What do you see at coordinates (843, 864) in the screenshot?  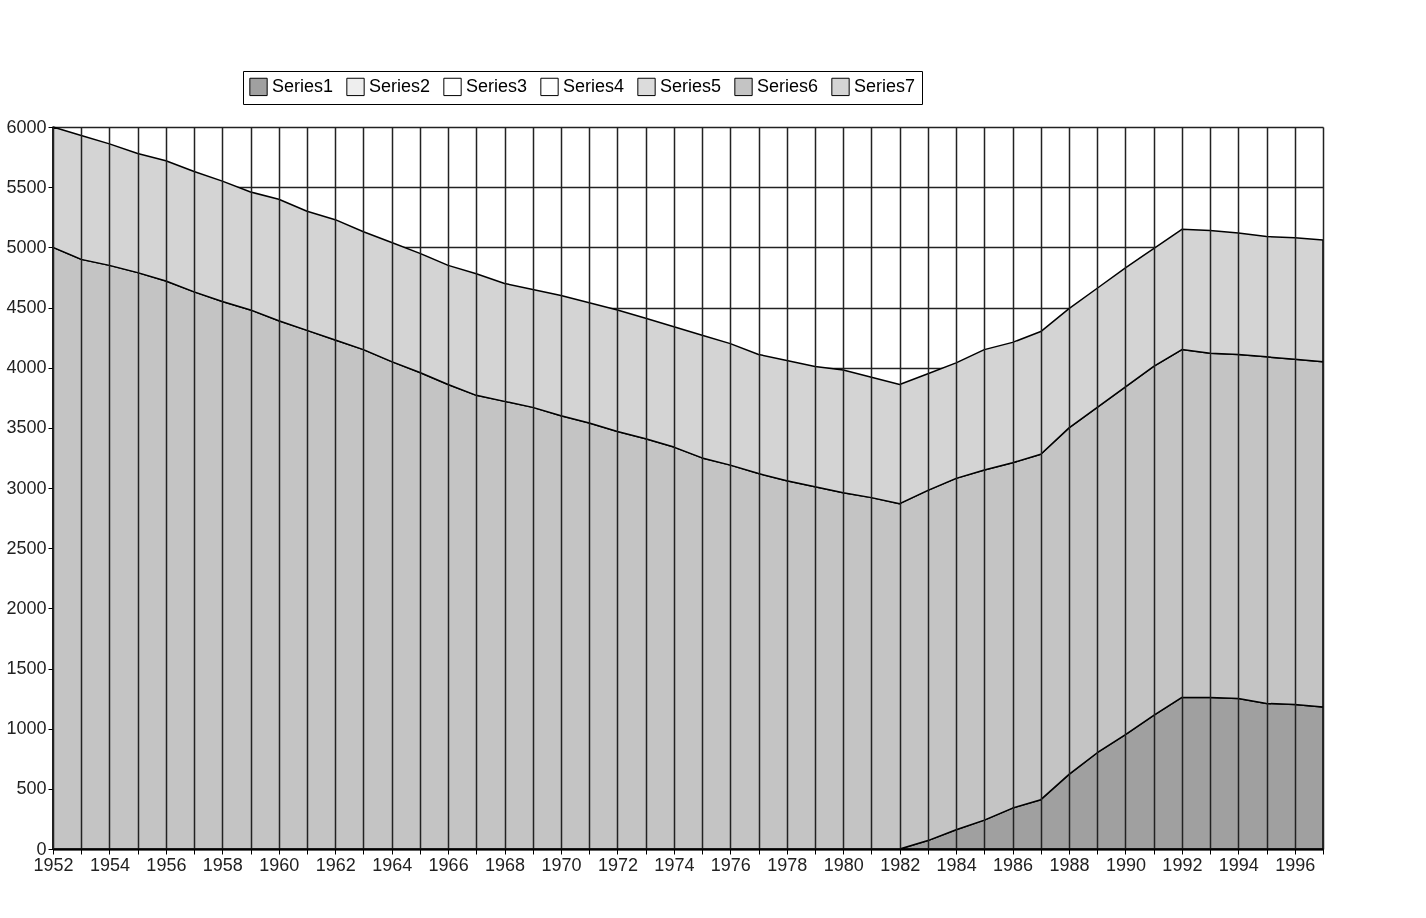 I see `x-tick-label: 1980` at bounding box center [843, 864].